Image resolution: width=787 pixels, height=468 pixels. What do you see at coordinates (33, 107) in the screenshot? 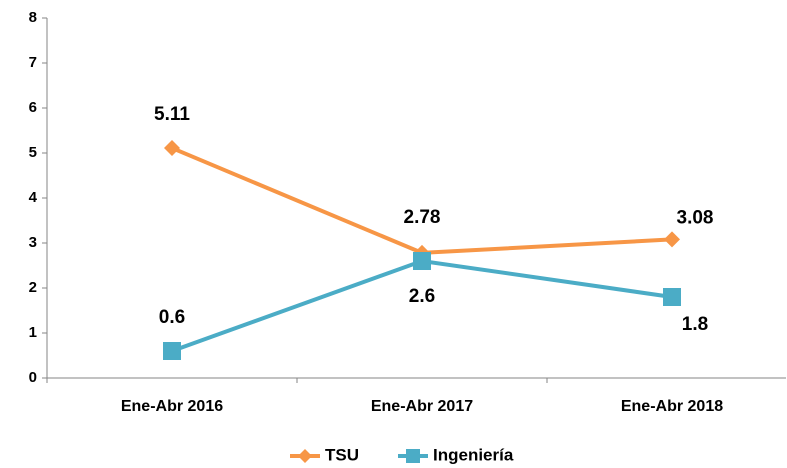
I see `y-tick-label: 6` at bounding box center [33, 107].